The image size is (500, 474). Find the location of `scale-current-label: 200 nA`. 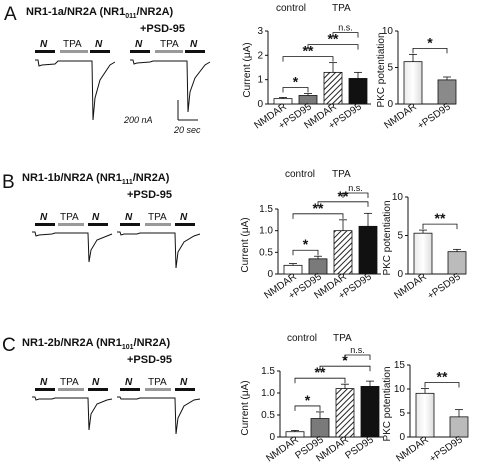

scale-current-label: 200 nA is located at coordinates (138, 120).